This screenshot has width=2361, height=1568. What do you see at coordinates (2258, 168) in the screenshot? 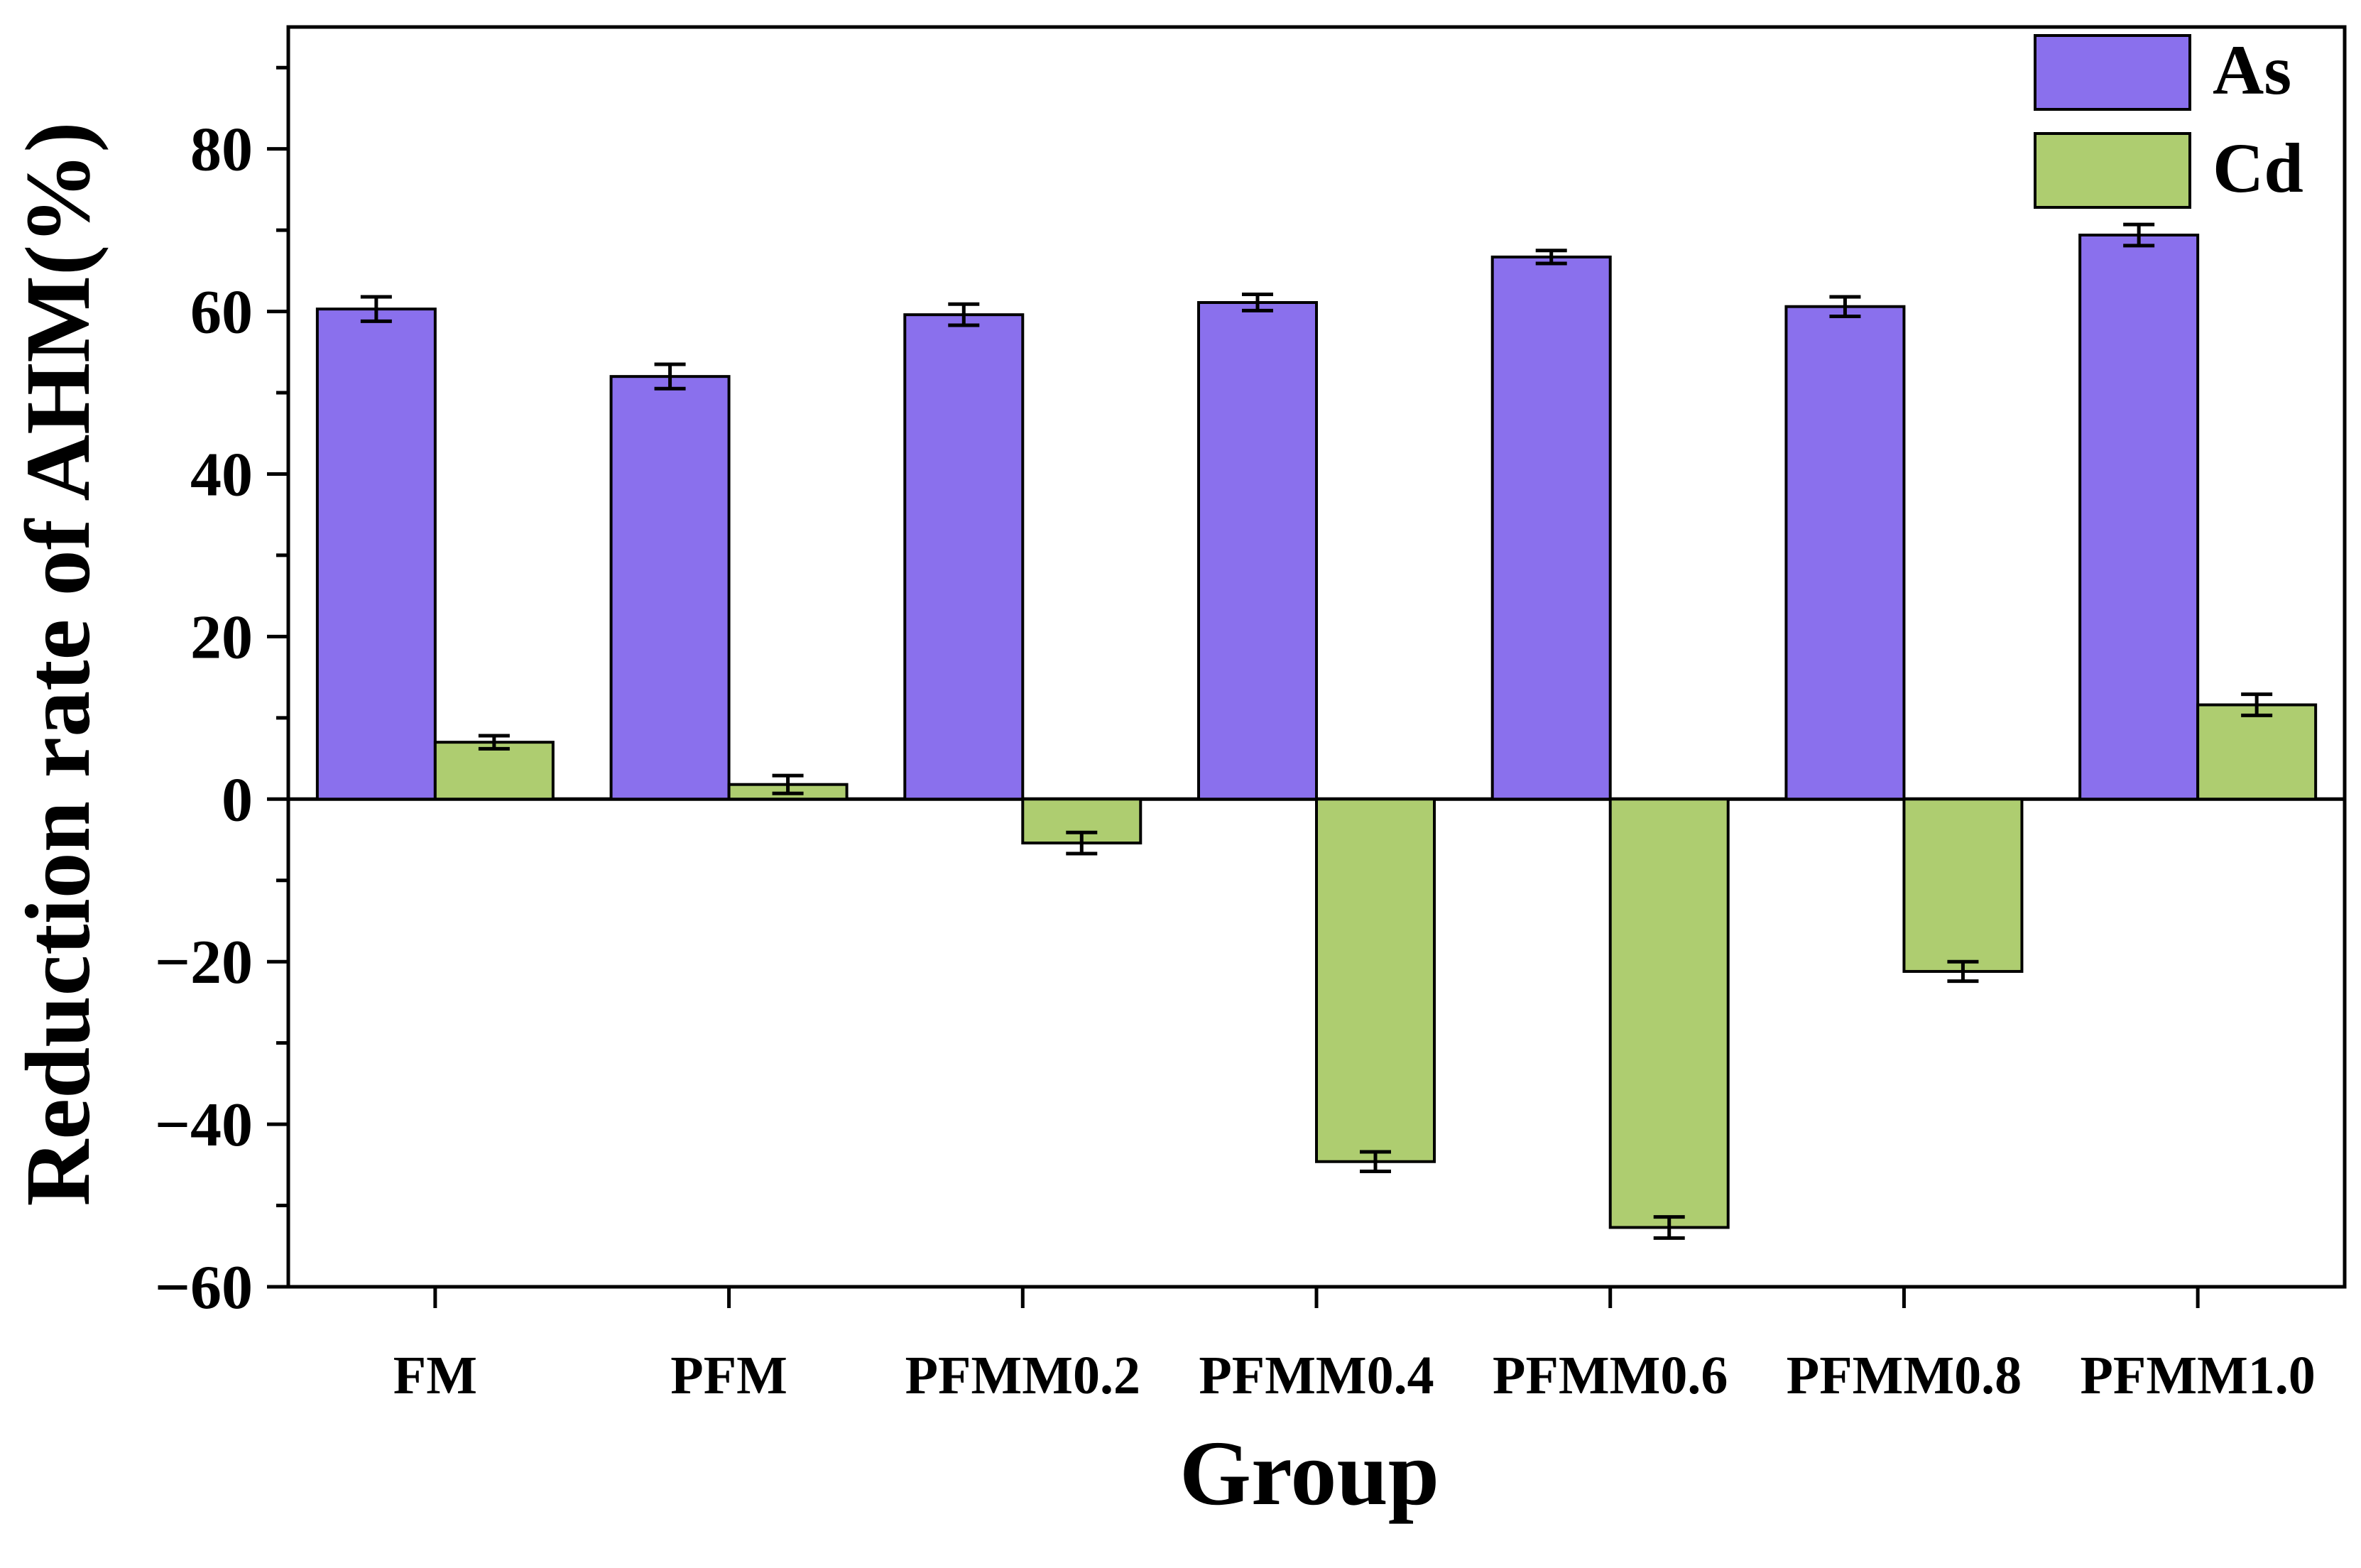
I see `legend-label-cd: Cd` at bounding box center [2258, 168].